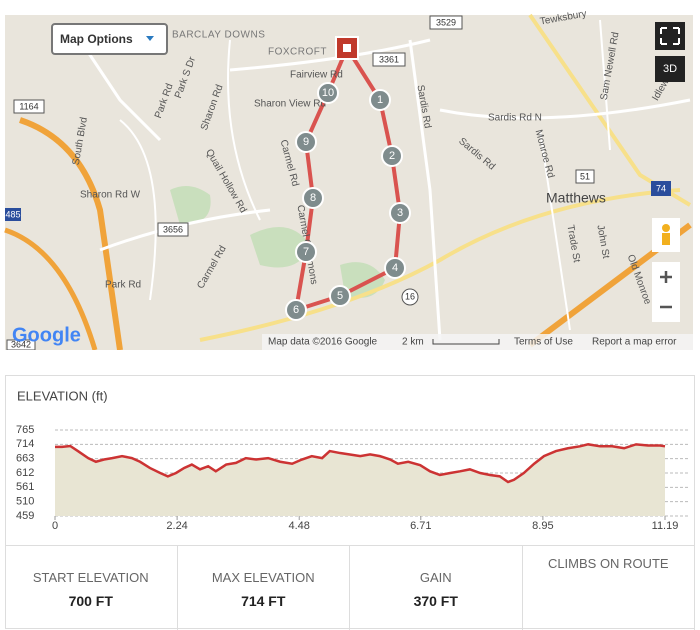 This screenshot has height=630, width=700. I want to click on stat-value: 700 FT, so click(90, 601).